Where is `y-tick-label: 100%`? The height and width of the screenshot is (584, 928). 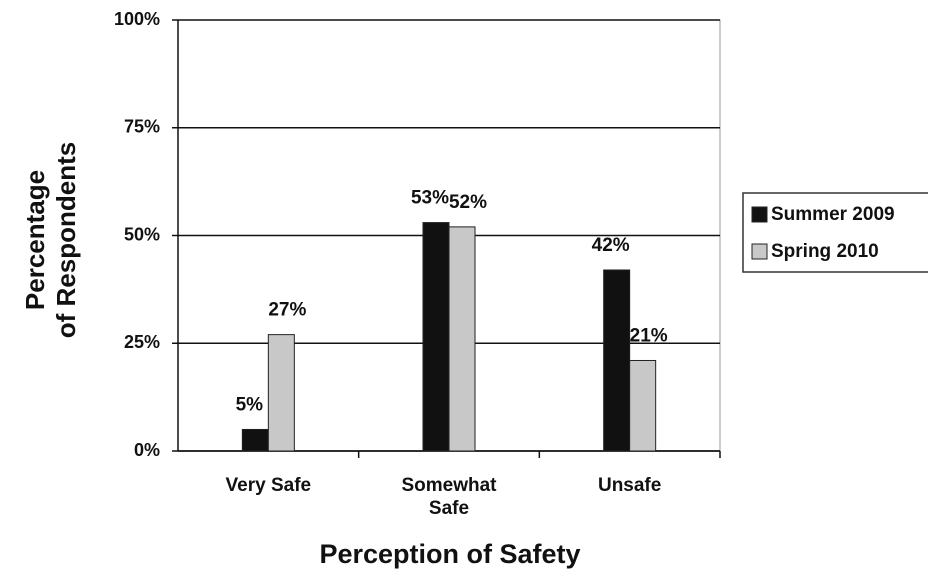
y-tick-label: 100% is located at coordinates (137, 19).